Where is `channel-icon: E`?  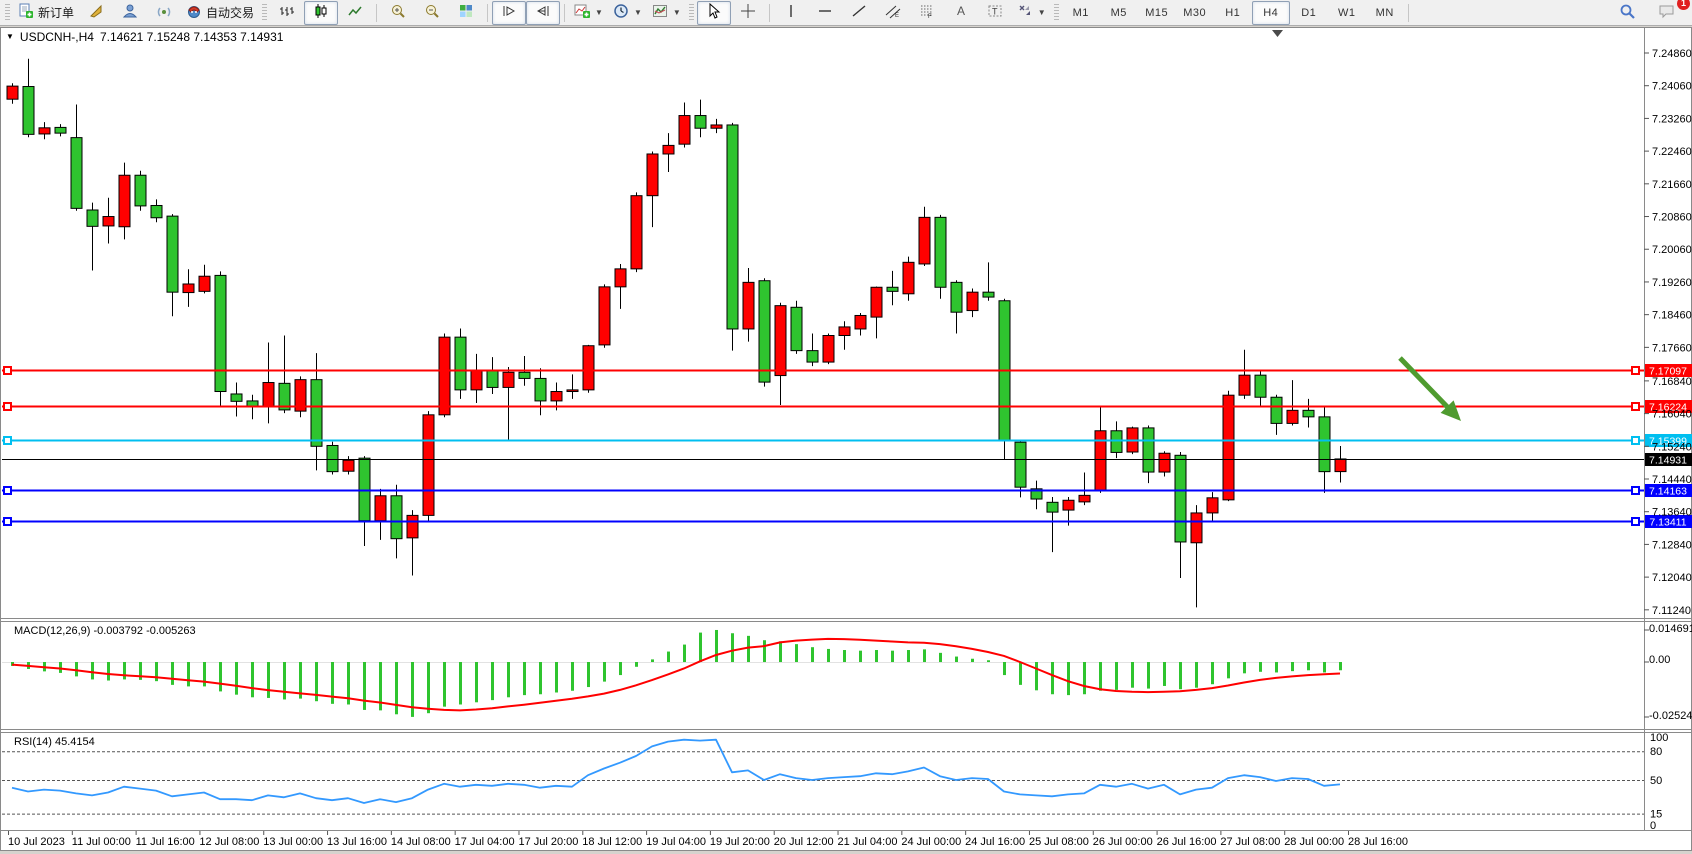
channel-icon: E is located at coordinates (893, 12).